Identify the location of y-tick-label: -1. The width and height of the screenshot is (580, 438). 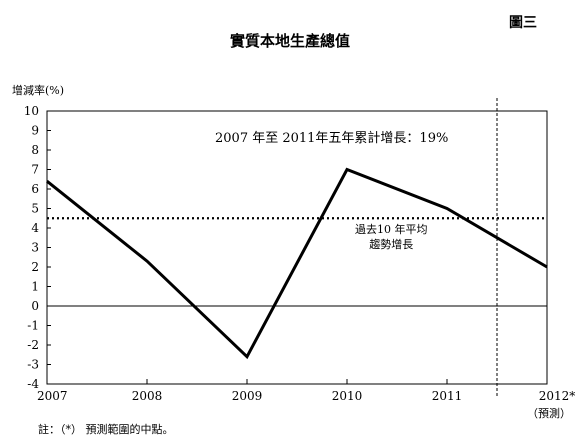
(33, 326).